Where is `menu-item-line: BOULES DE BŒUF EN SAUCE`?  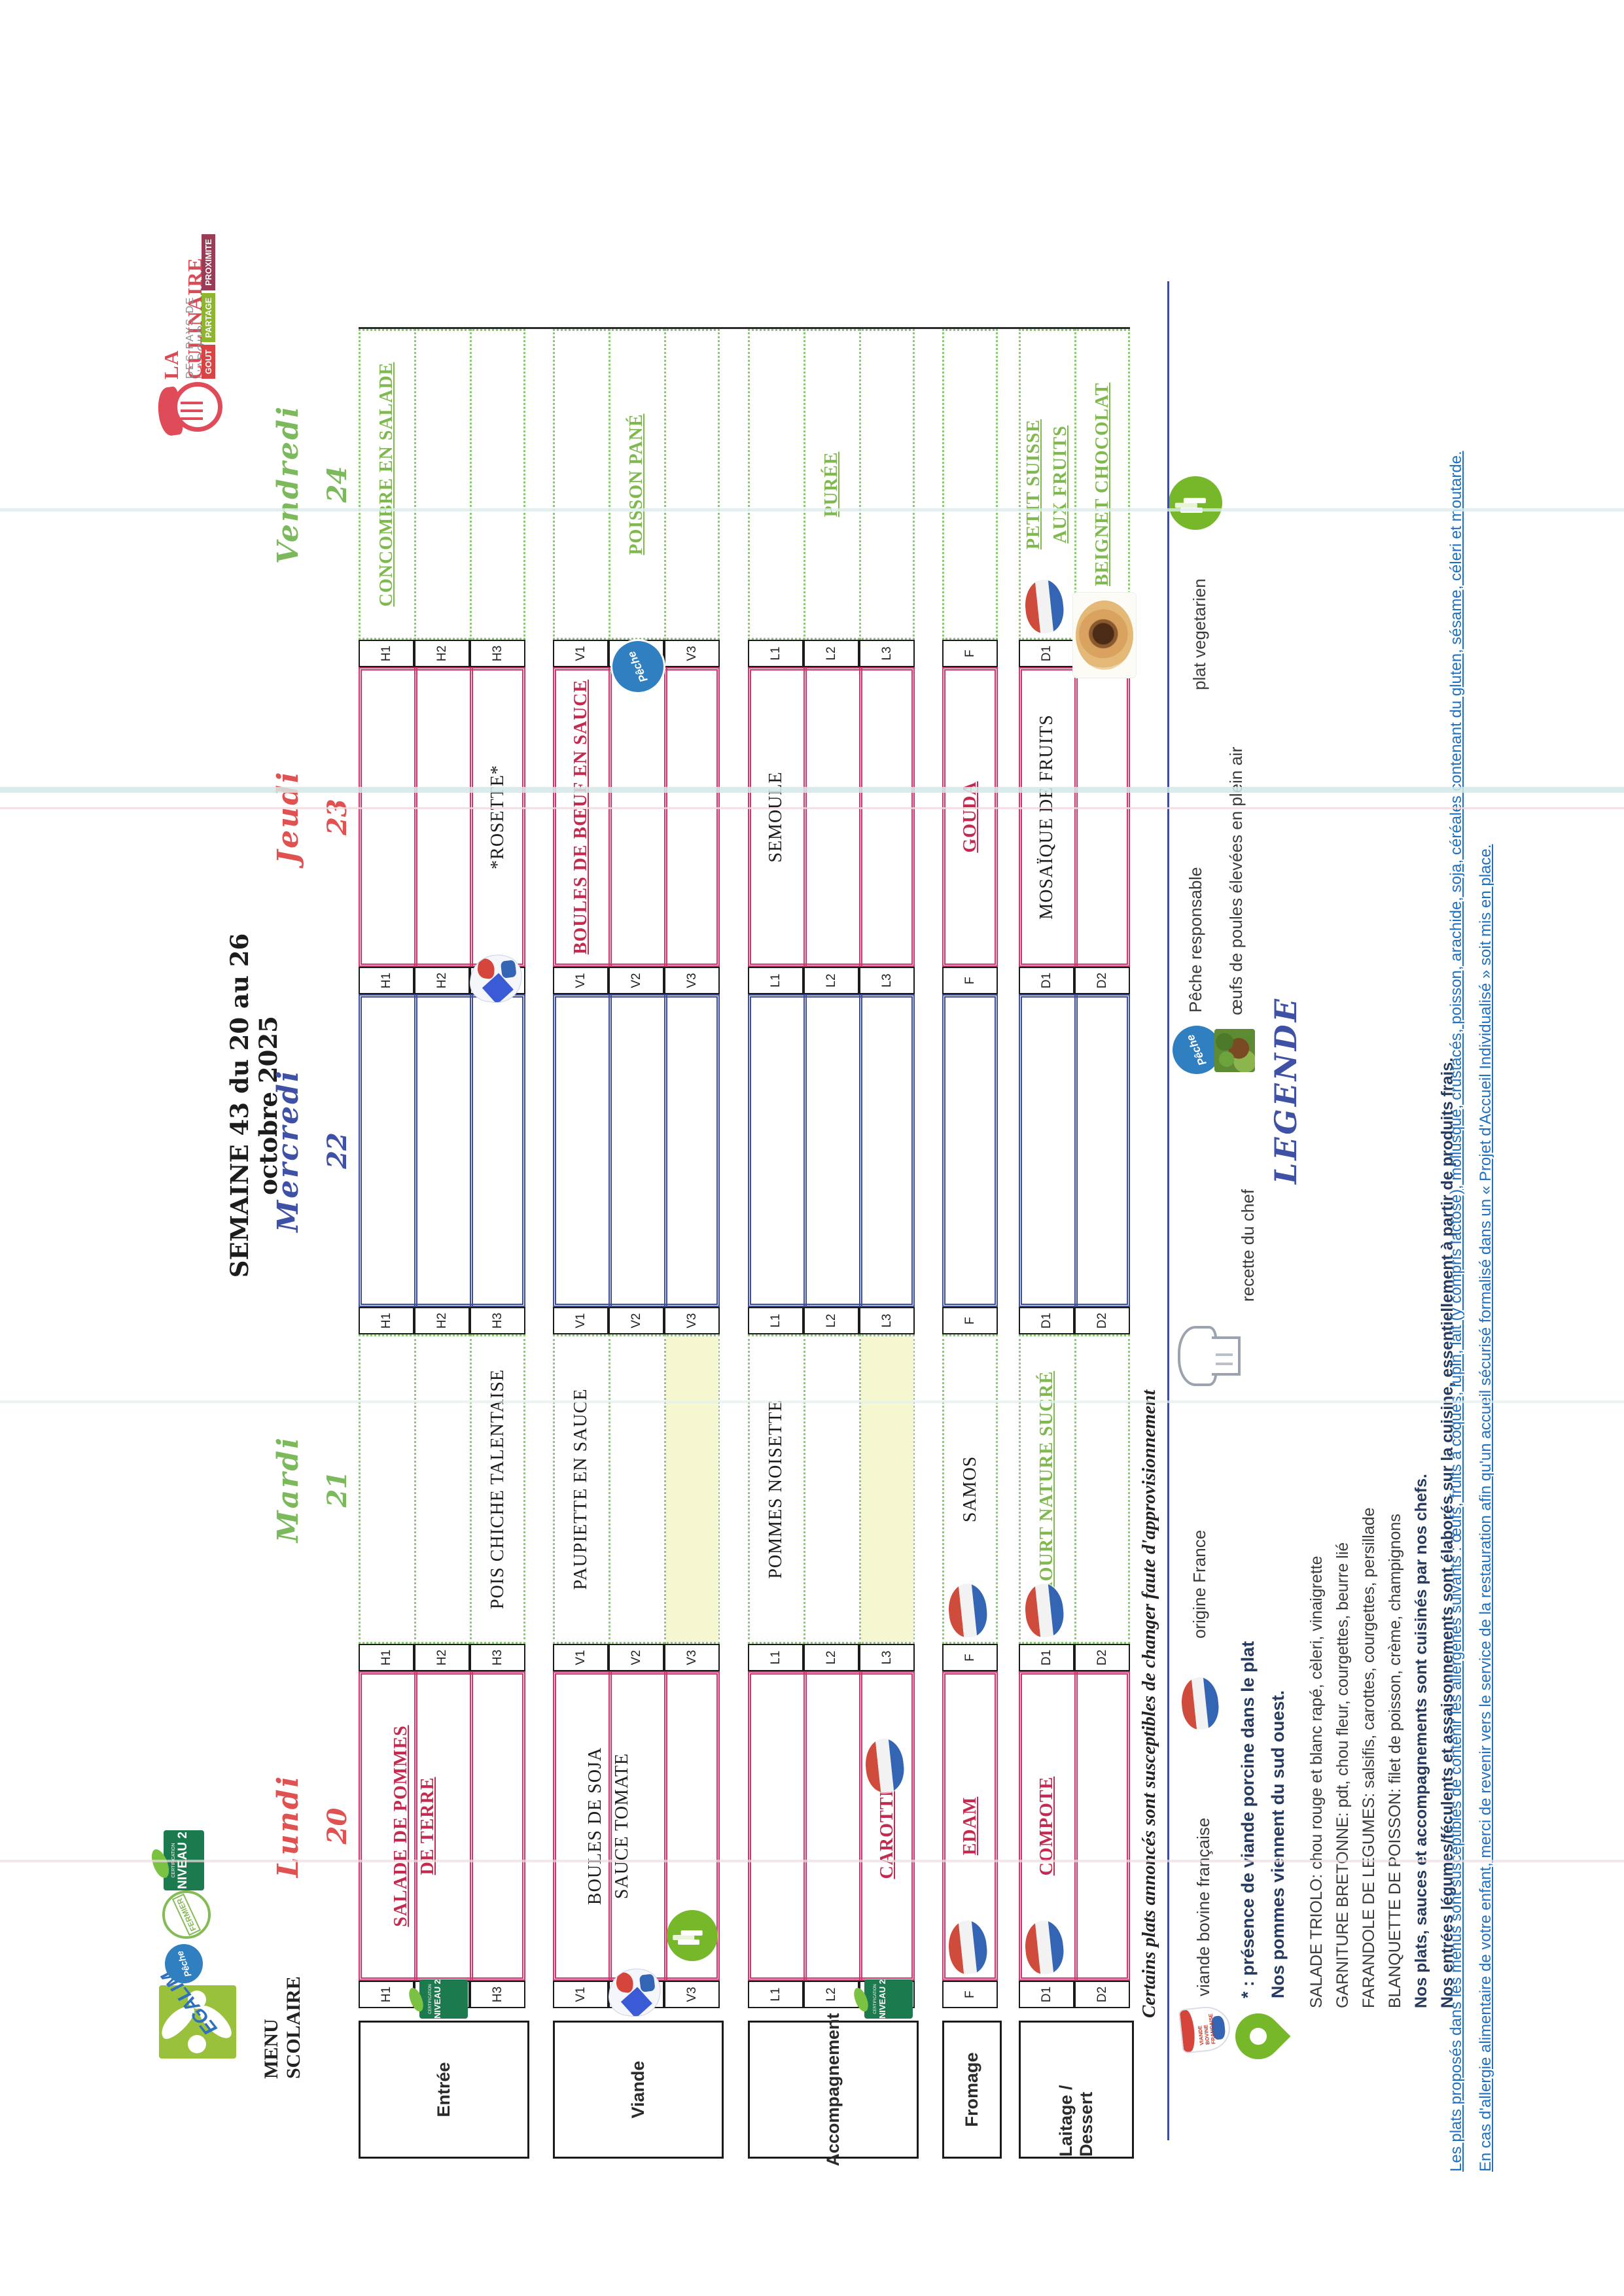
menu-item-line: BOULES DE BŒUF EN SAUCE is located at coordinates (581, 817).